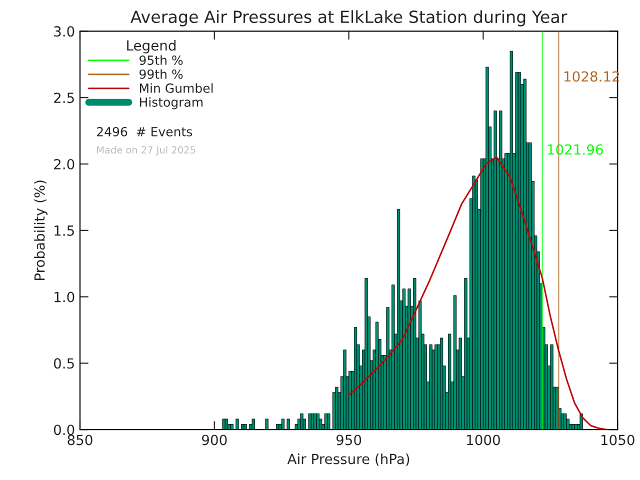 This screenshot has width=640, height=480. What do you see at coordinates (349, 440) in the screenshot?
I see `x-tick-label: 950` at bounding box center [349, 440].